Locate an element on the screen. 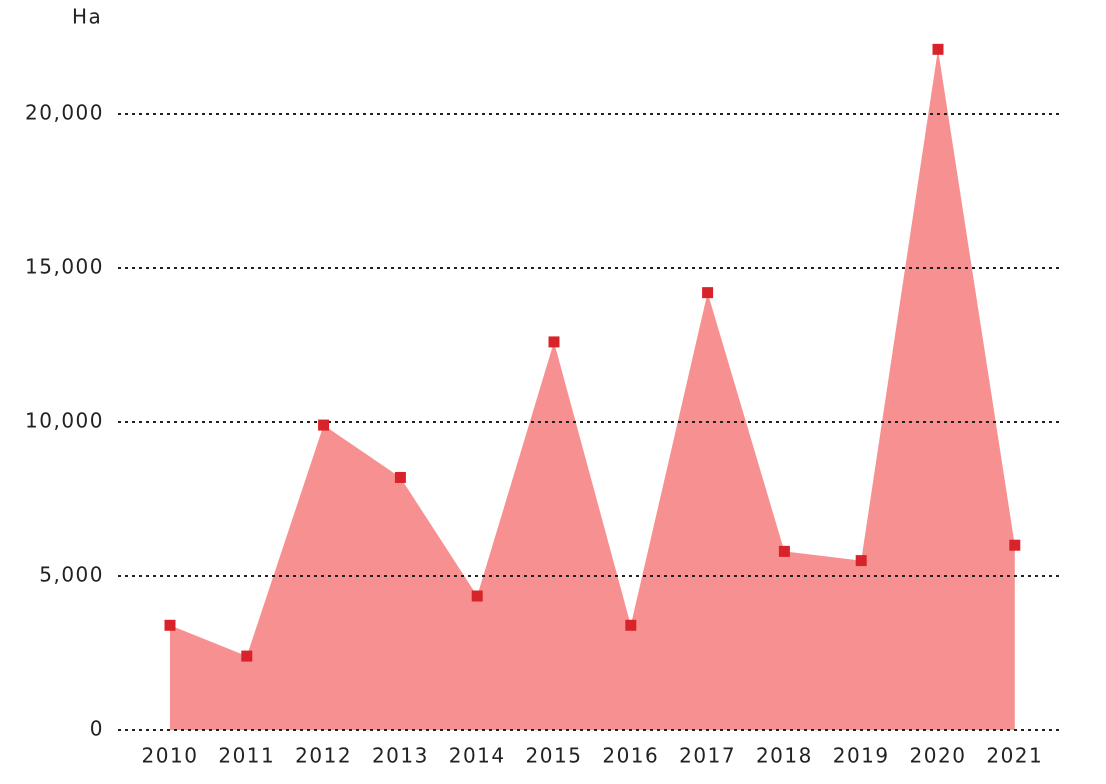 This screenshot has height=784, width=1106. x-tick-label: 2019 is located at coordinates (861, 756).